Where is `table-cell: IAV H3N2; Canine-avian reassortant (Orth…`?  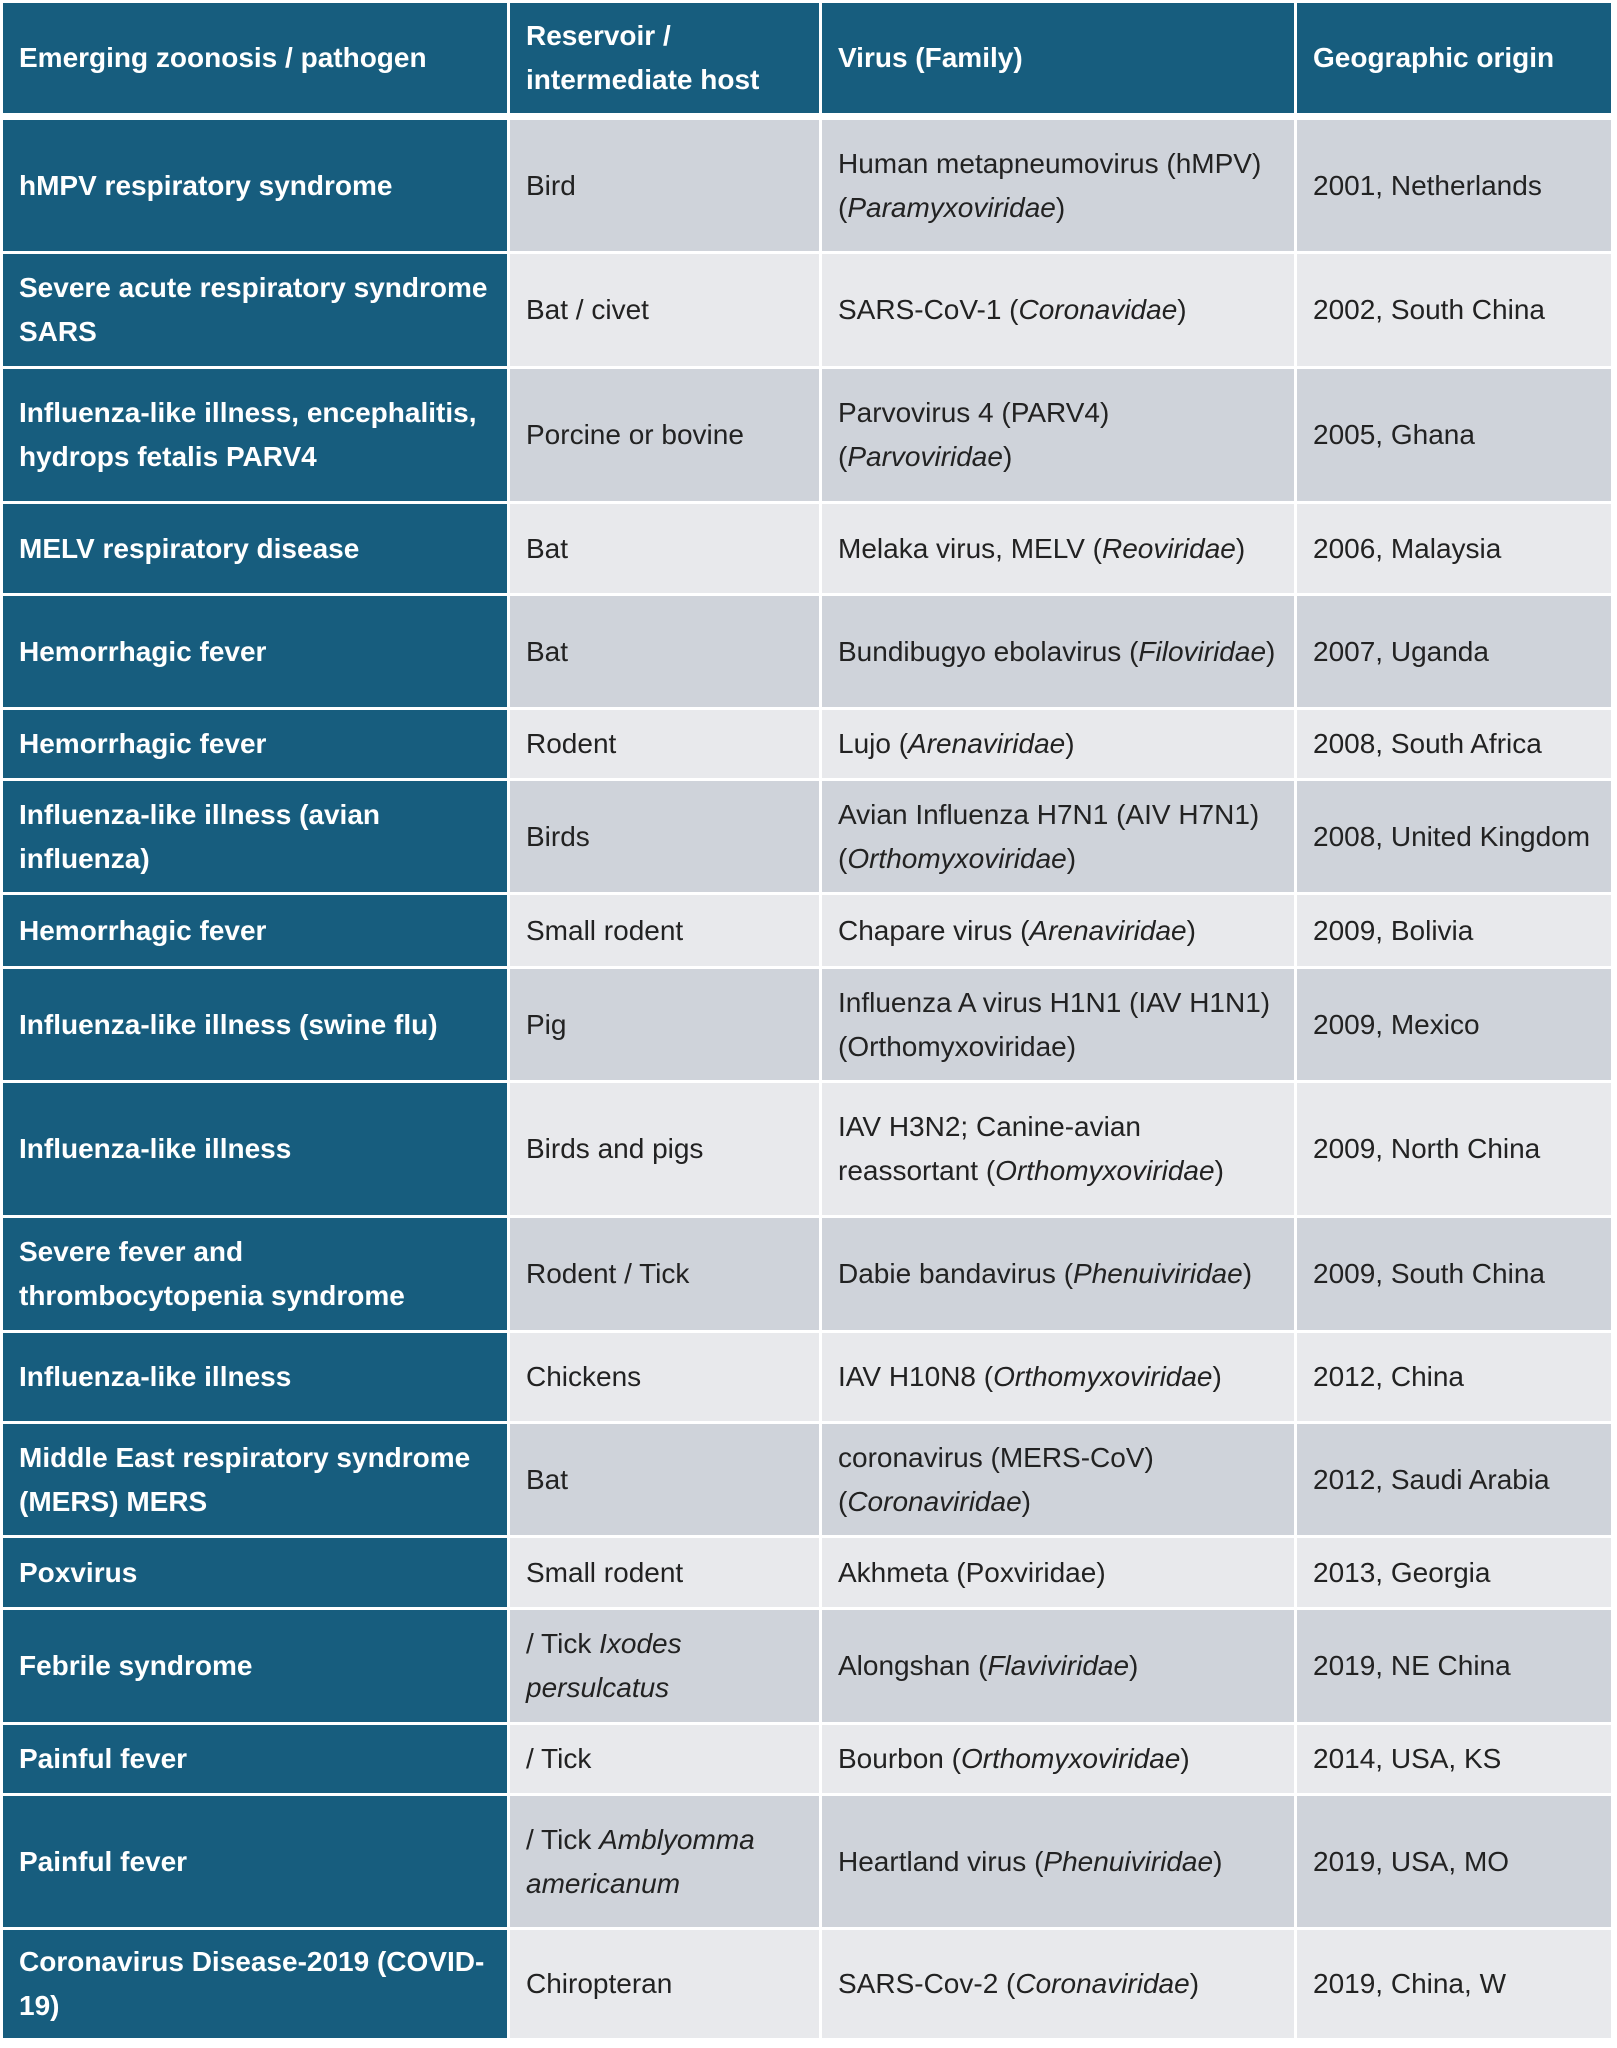 table-cell: IAV H3N2; Canine-avian reassortant (Orth… is located at coordinates (1058, 1149).